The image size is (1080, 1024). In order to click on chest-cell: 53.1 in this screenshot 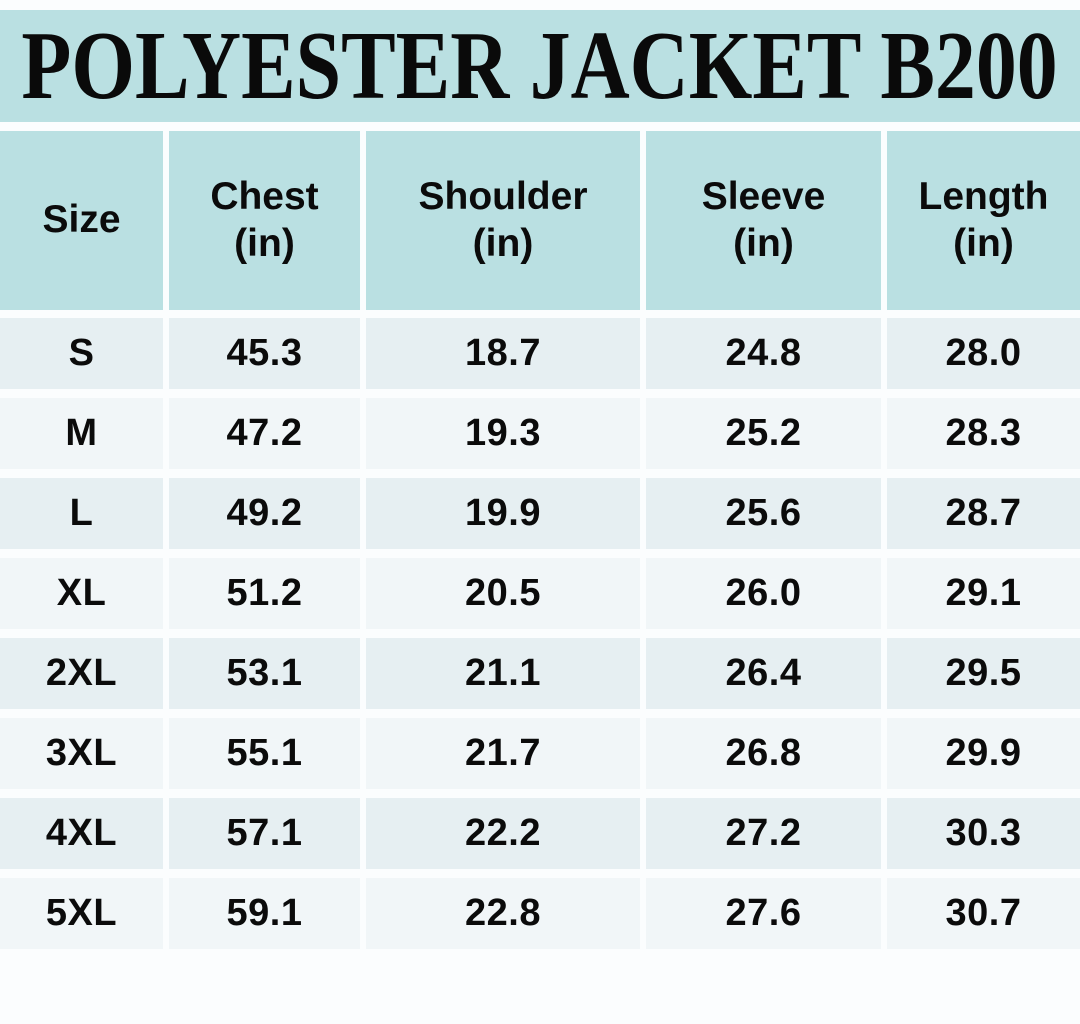, I will do `click(264, 673)`.